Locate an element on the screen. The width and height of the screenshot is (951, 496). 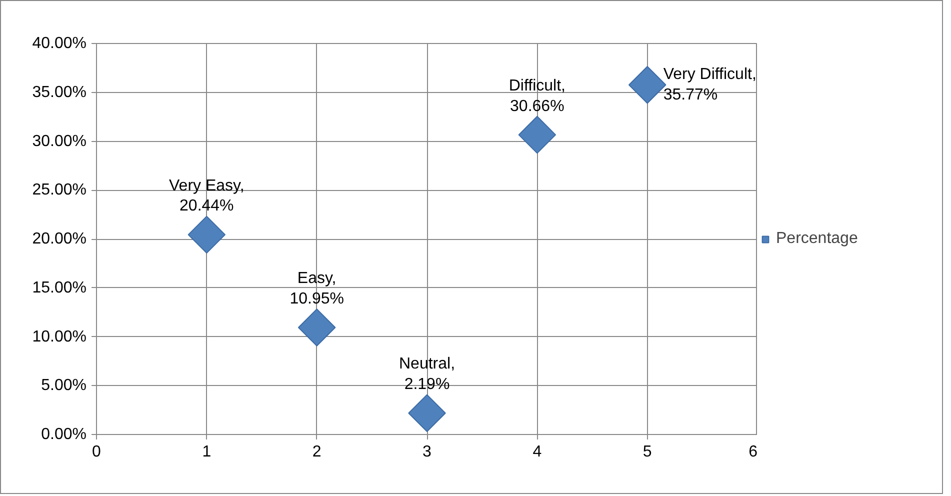
data-label: Easy, 10.95% is located at coordinates (317, 289).